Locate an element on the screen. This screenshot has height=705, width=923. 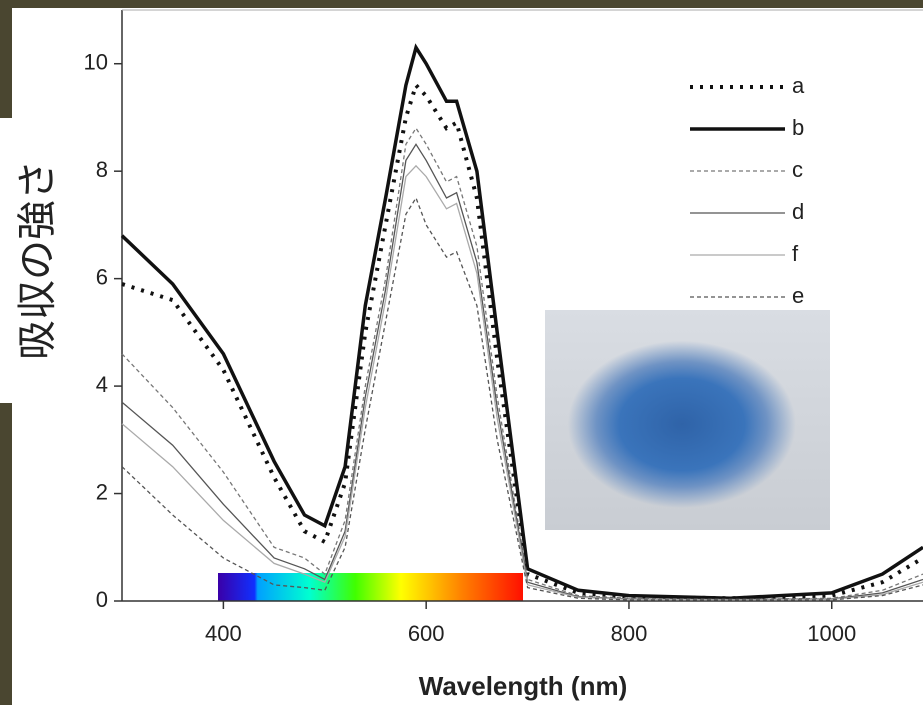
x-tick-label: 800 is located at coordinates (629, 633).